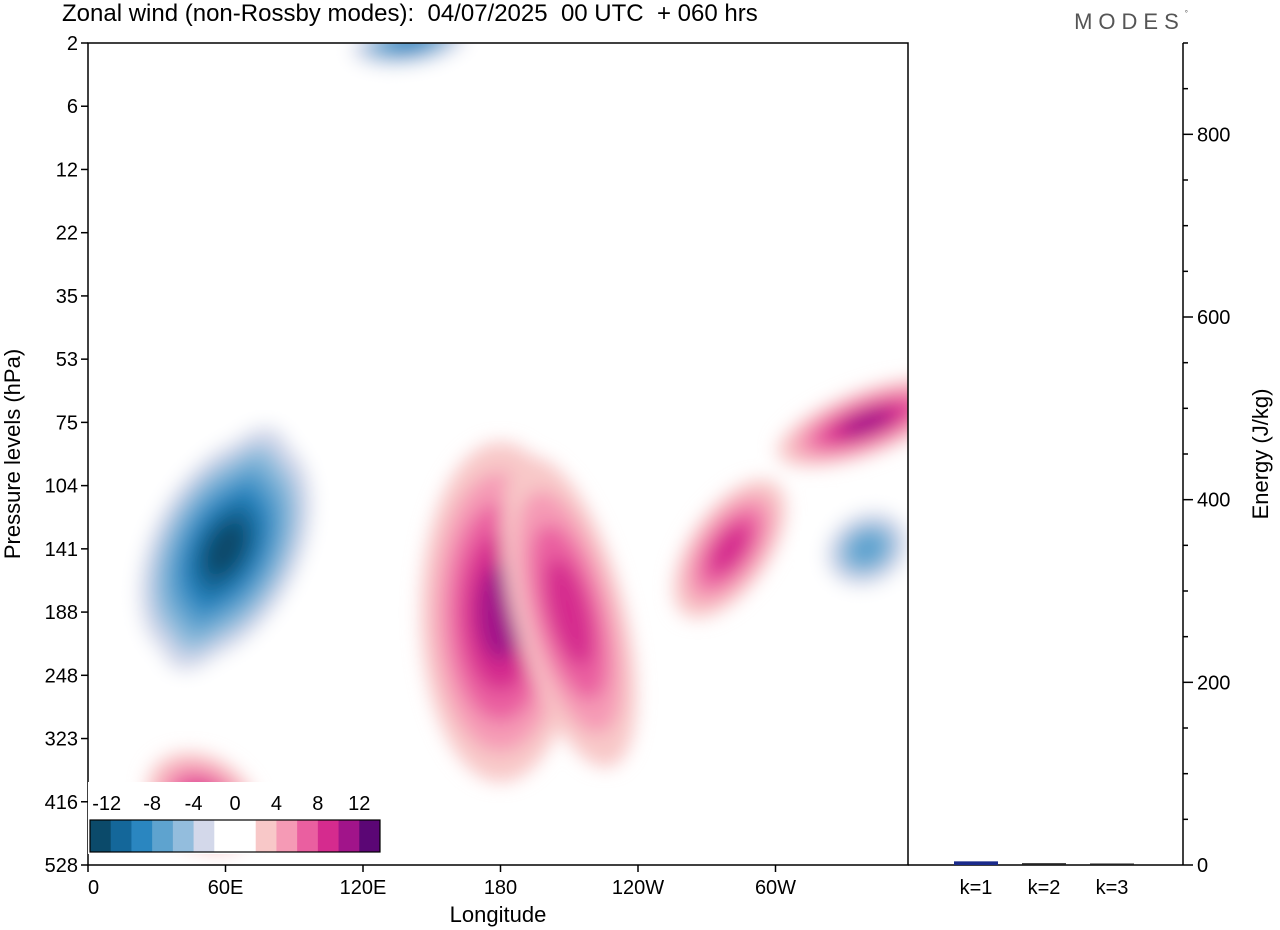 The width and height of the screenshot is (1280, 930). What do you see at coordinates (363, 888) in the screenshot?
I see `x-tick-label: 120E` at bounding box center [363, 888].